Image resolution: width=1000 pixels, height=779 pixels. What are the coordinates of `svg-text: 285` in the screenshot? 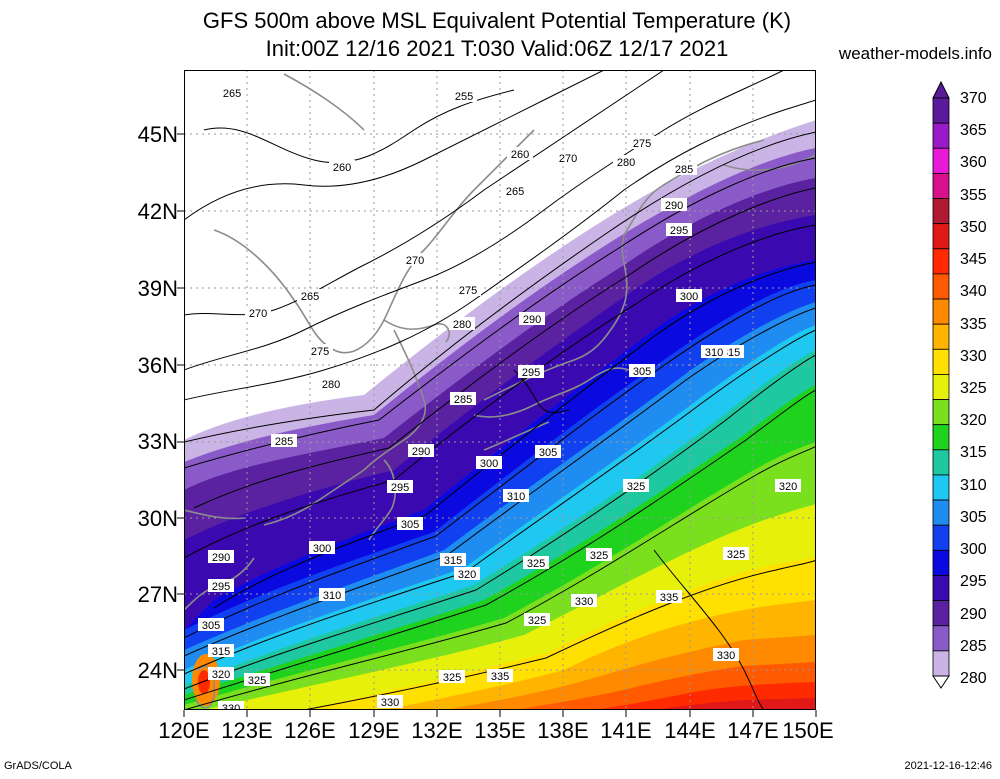 It's located at (463, 400).